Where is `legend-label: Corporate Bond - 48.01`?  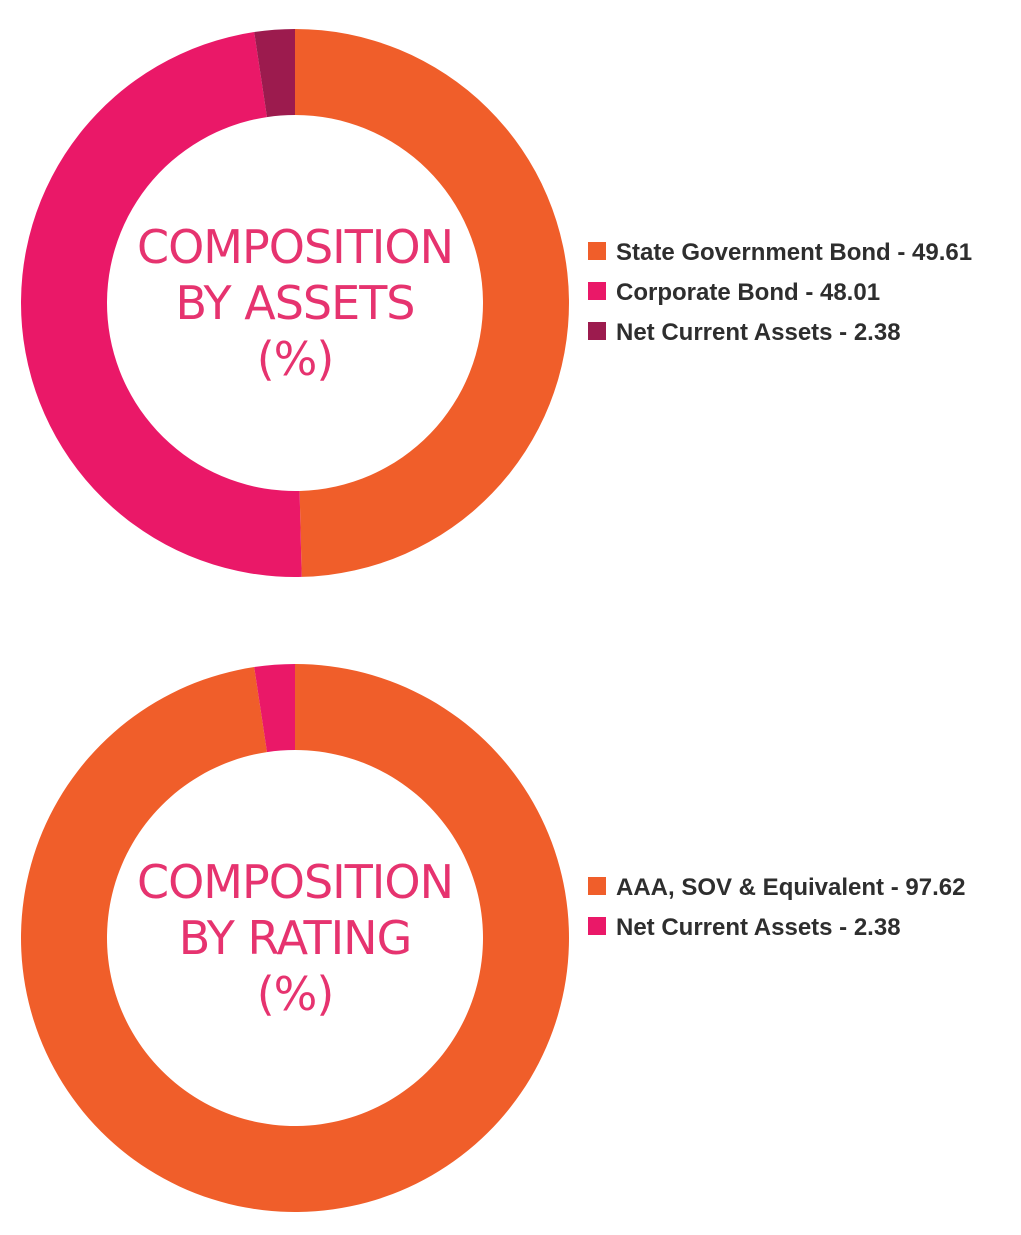
legend-label: Corporate Bond - 48.01 is located at coordinates (748, 292).